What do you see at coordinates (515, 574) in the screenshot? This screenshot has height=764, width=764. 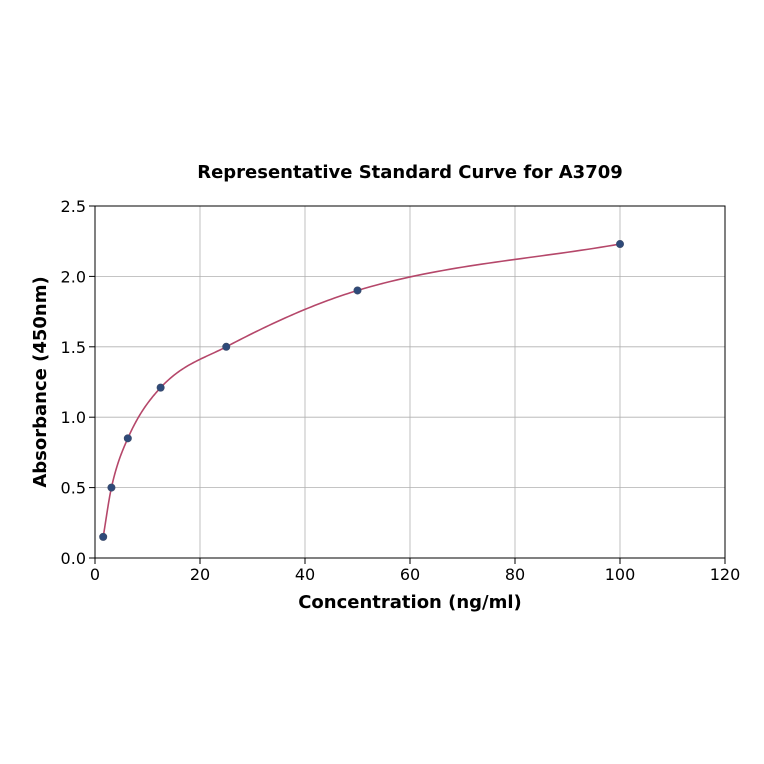 I see `x-tick-label: 80` at bounding box center [515, 574].